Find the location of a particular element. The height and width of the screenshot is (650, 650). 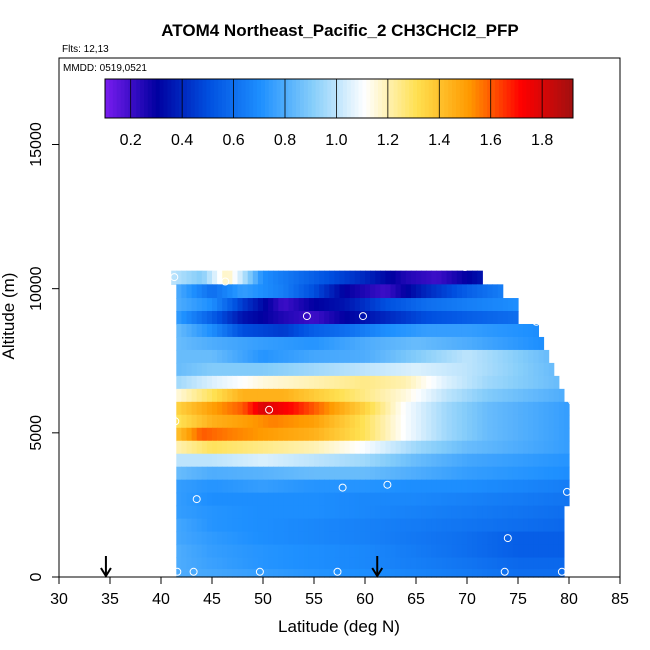

colorbar-tick-label: 1.2 is located at coordinates (388, 140).